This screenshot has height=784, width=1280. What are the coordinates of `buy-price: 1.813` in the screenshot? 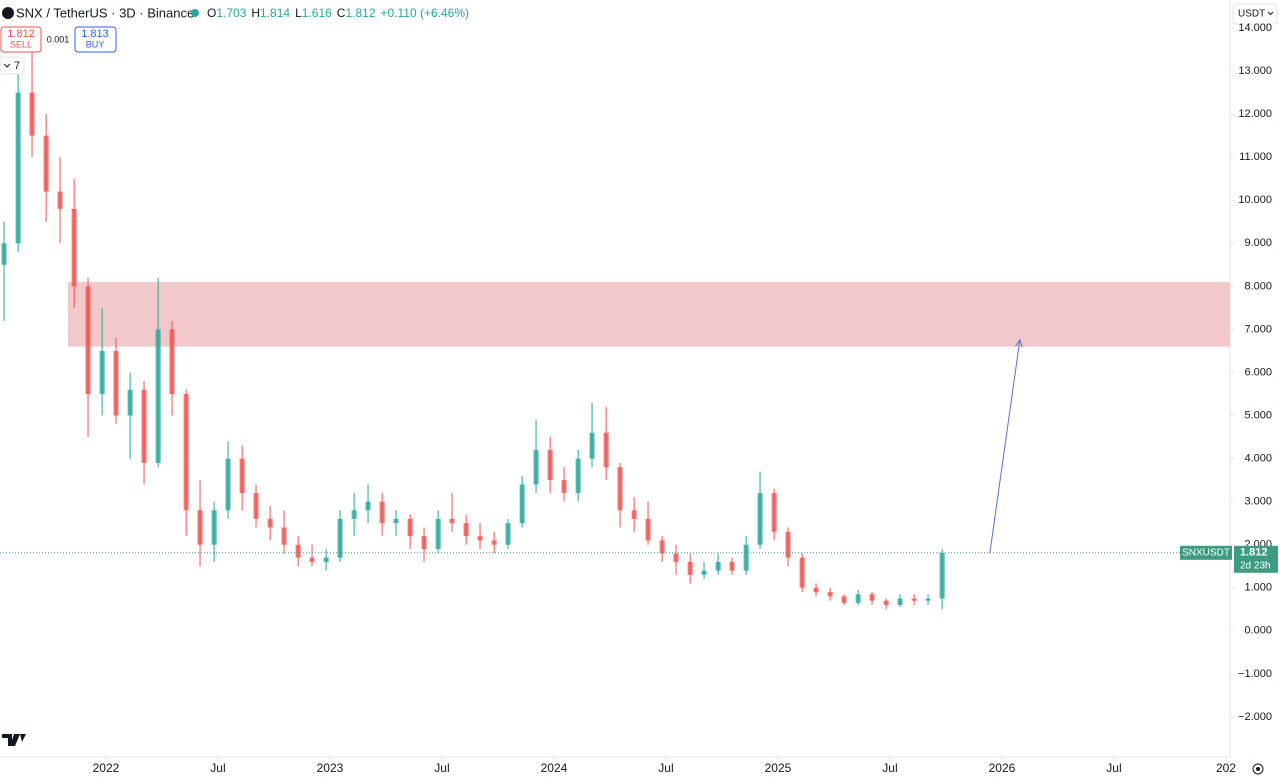 It's located at (95, 34).